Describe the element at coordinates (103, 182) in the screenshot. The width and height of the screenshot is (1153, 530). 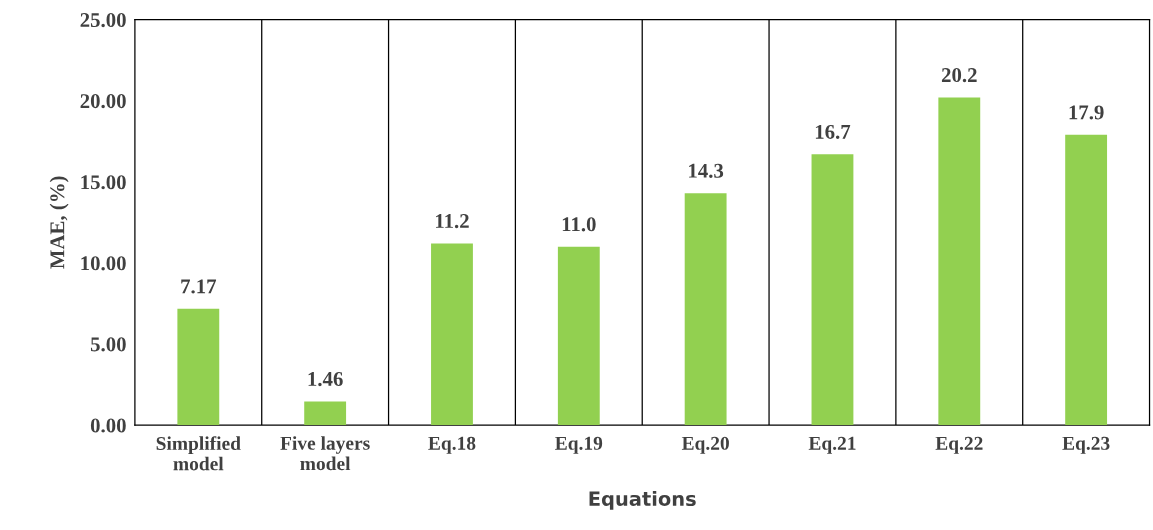
I see `y-tick-label: 15.00` at that location.